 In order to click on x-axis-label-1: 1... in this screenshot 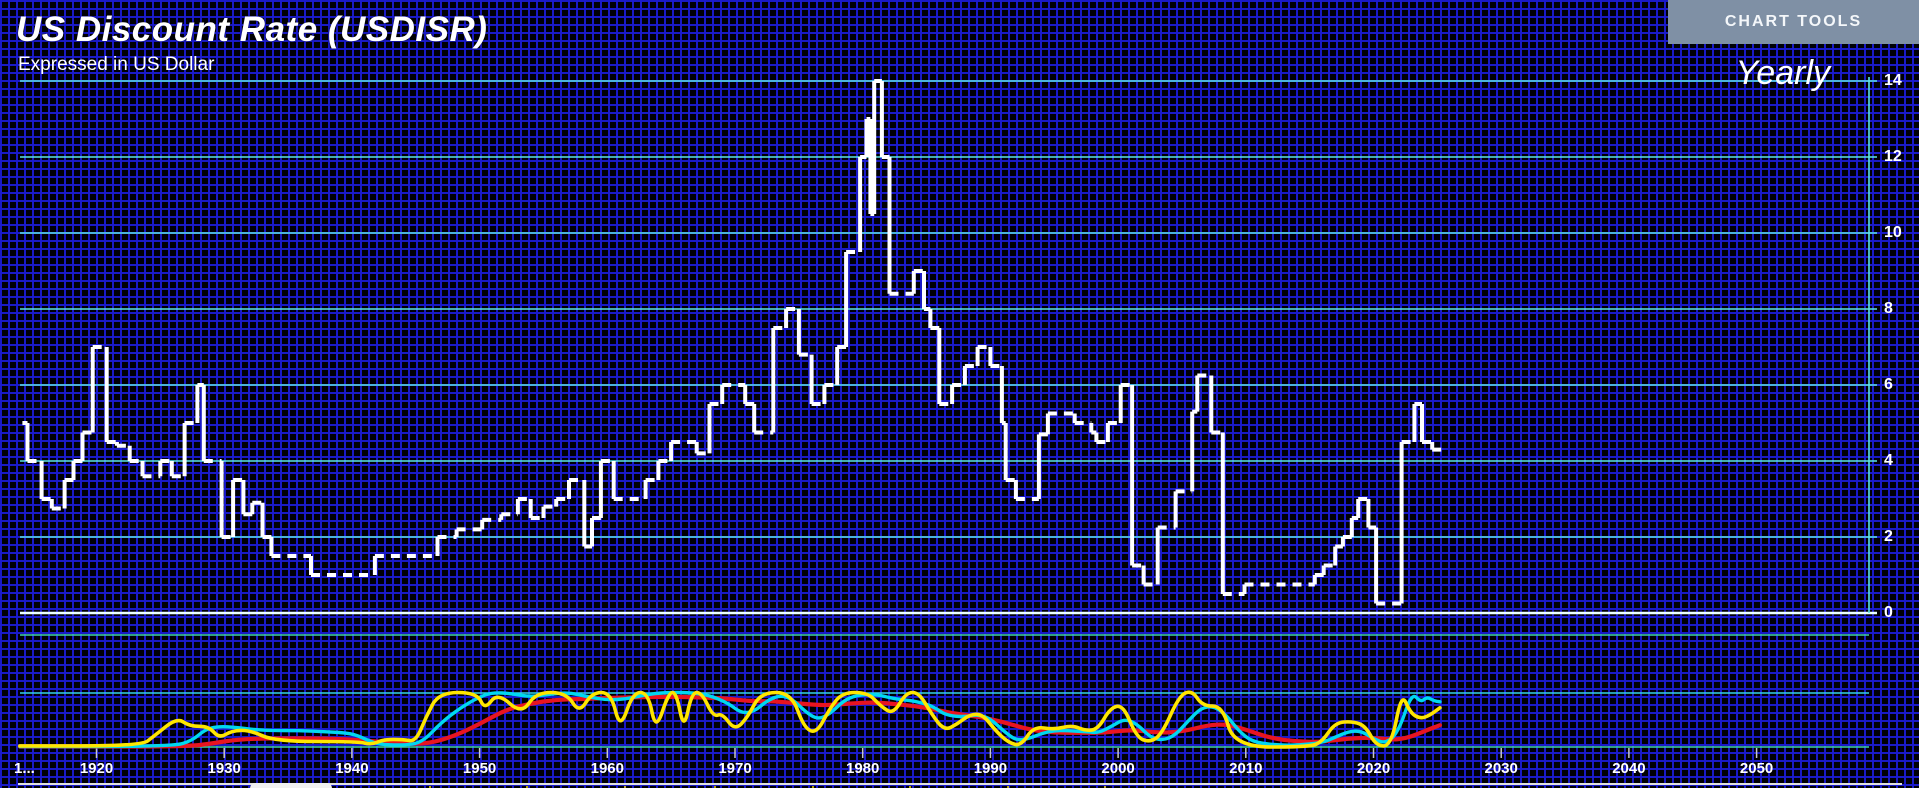, I will do `click(24, 768)`.